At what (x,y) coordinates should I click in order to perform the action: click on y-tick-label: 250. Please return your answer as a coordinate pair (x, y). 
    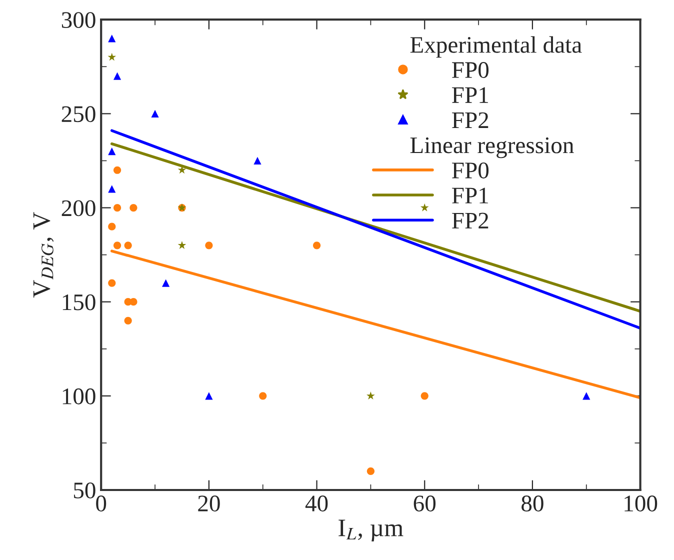
    Looking at the image, I should click on (79, 114).